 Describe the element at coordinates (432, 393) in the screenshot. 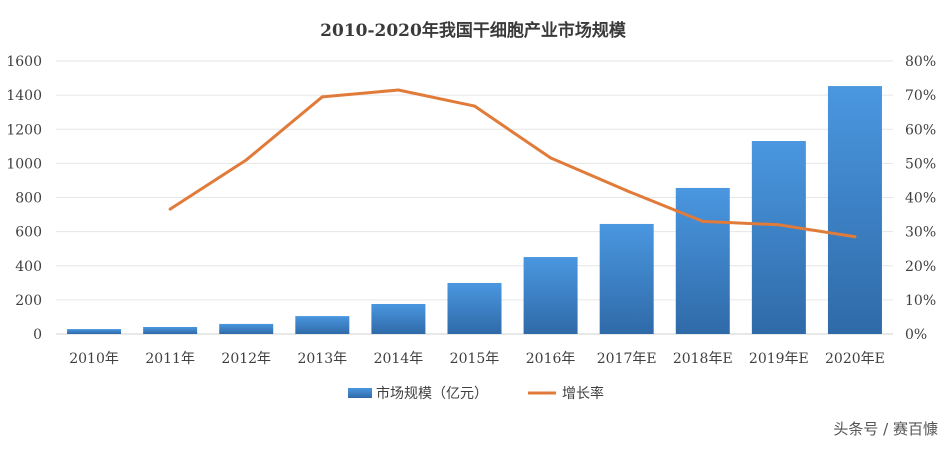

I see `legend-bar-label: 市场规模（亿元）` at that location.